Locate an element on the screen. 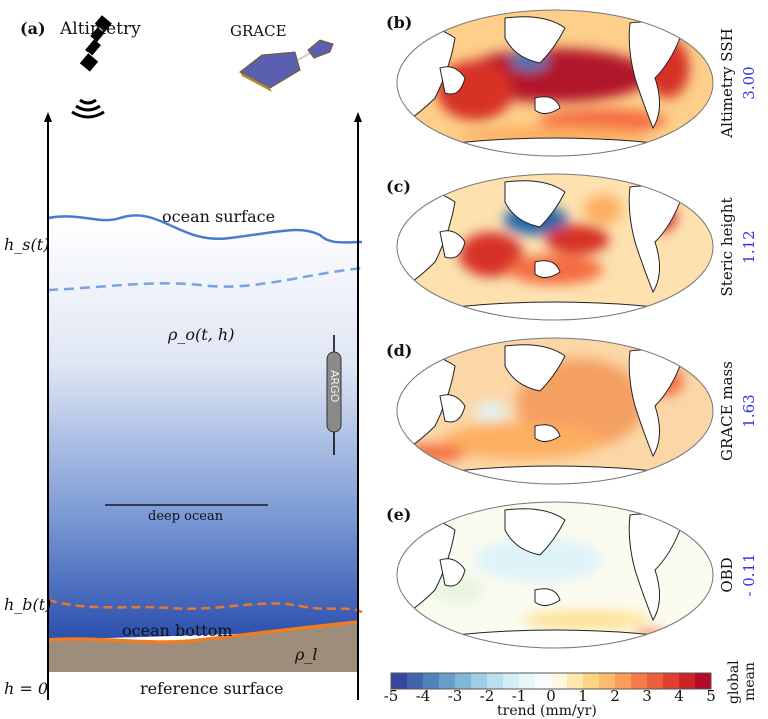  grace-satellites-icon is located at coordinates (286, 65).